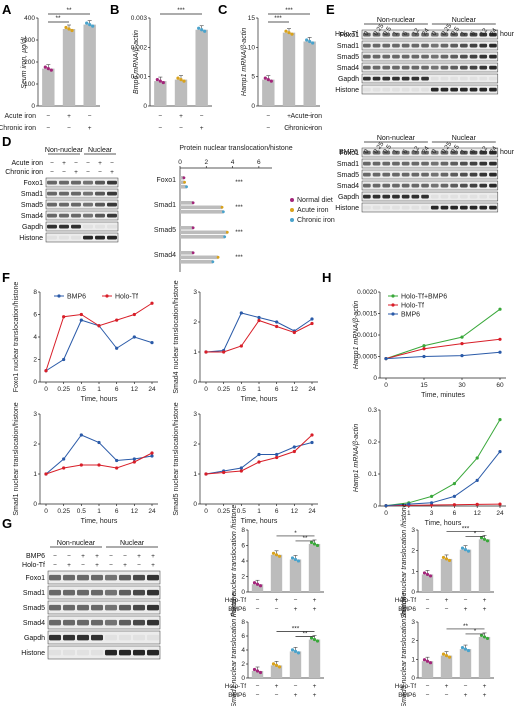 This screenshot has height=706, width=520. What do you see at coordinates (236, 600) in the screenshot?
I see `sign-row-label: Holo-Tf` at bounding box center [236, 600].